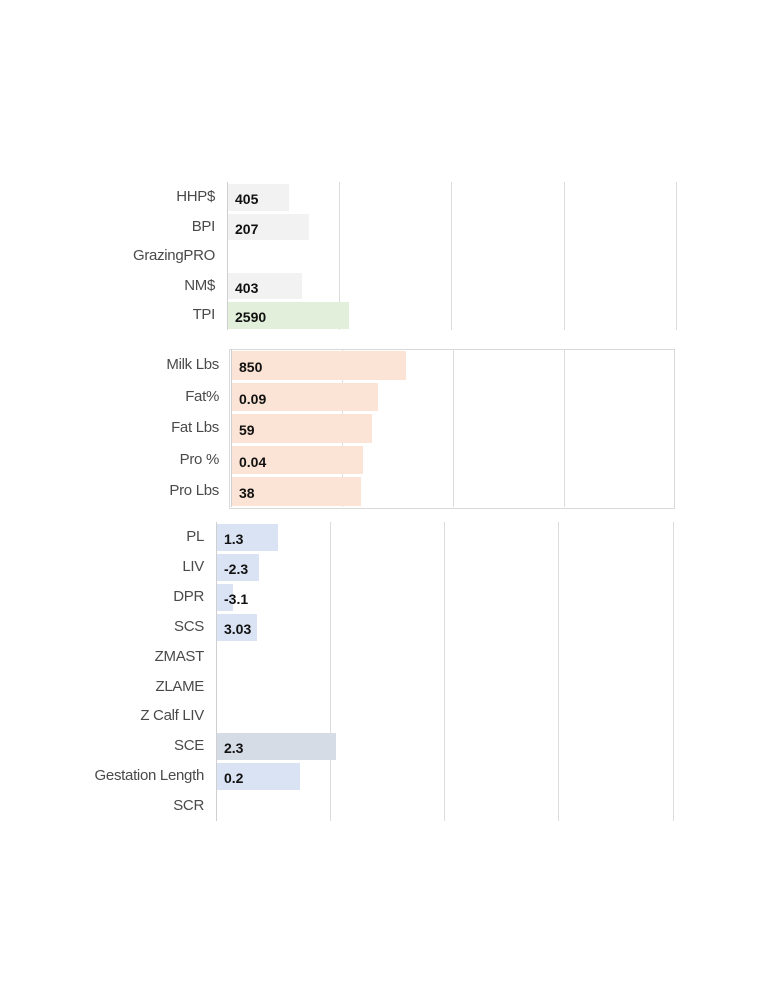 This screenshot has height=1004, width=776. Describe the element at coordinates (288, 315) in the screenshot. I see `bar-tpi` at that location.